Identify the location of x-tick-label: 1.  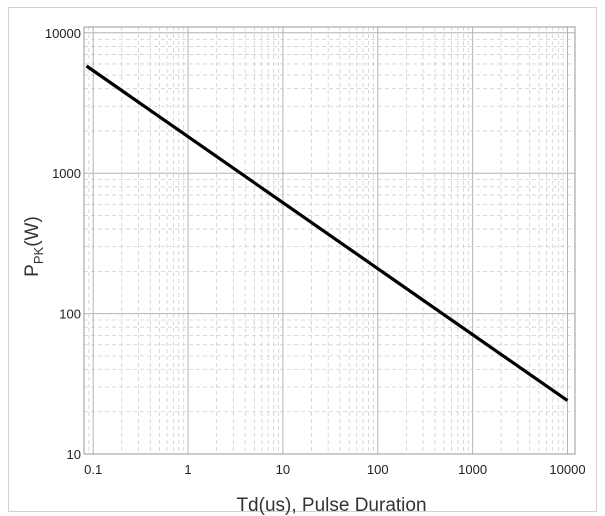
(187, 469).